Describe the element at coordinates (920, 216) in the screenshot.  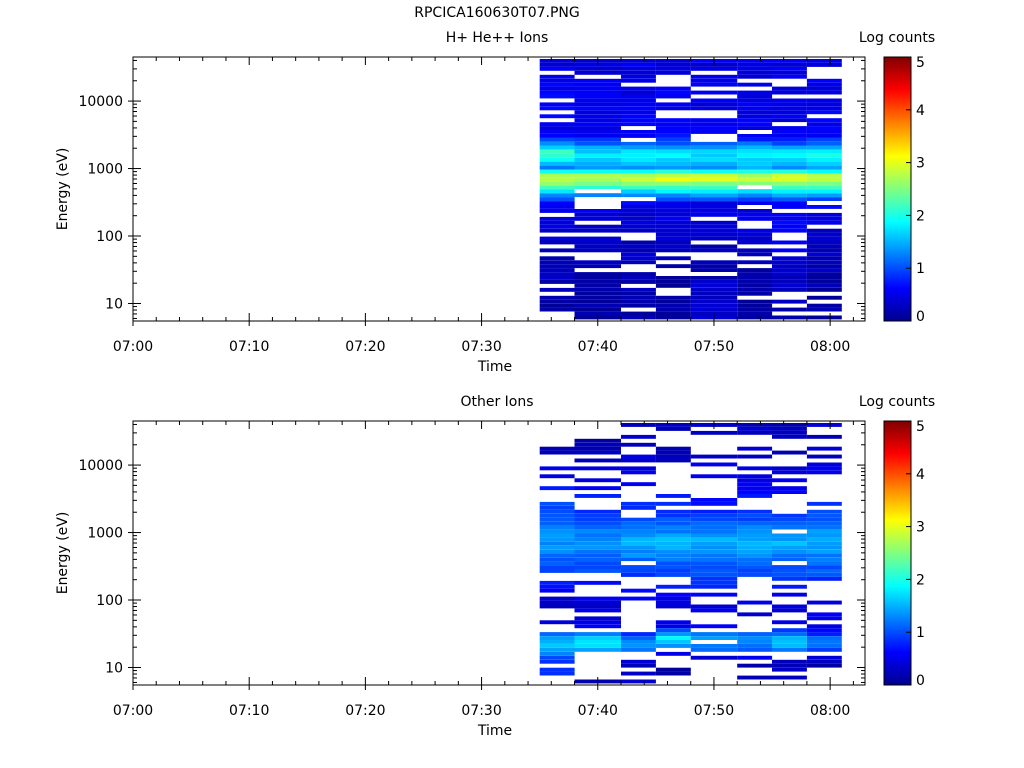
I see `colorbar-tick-label: 2` at that location.